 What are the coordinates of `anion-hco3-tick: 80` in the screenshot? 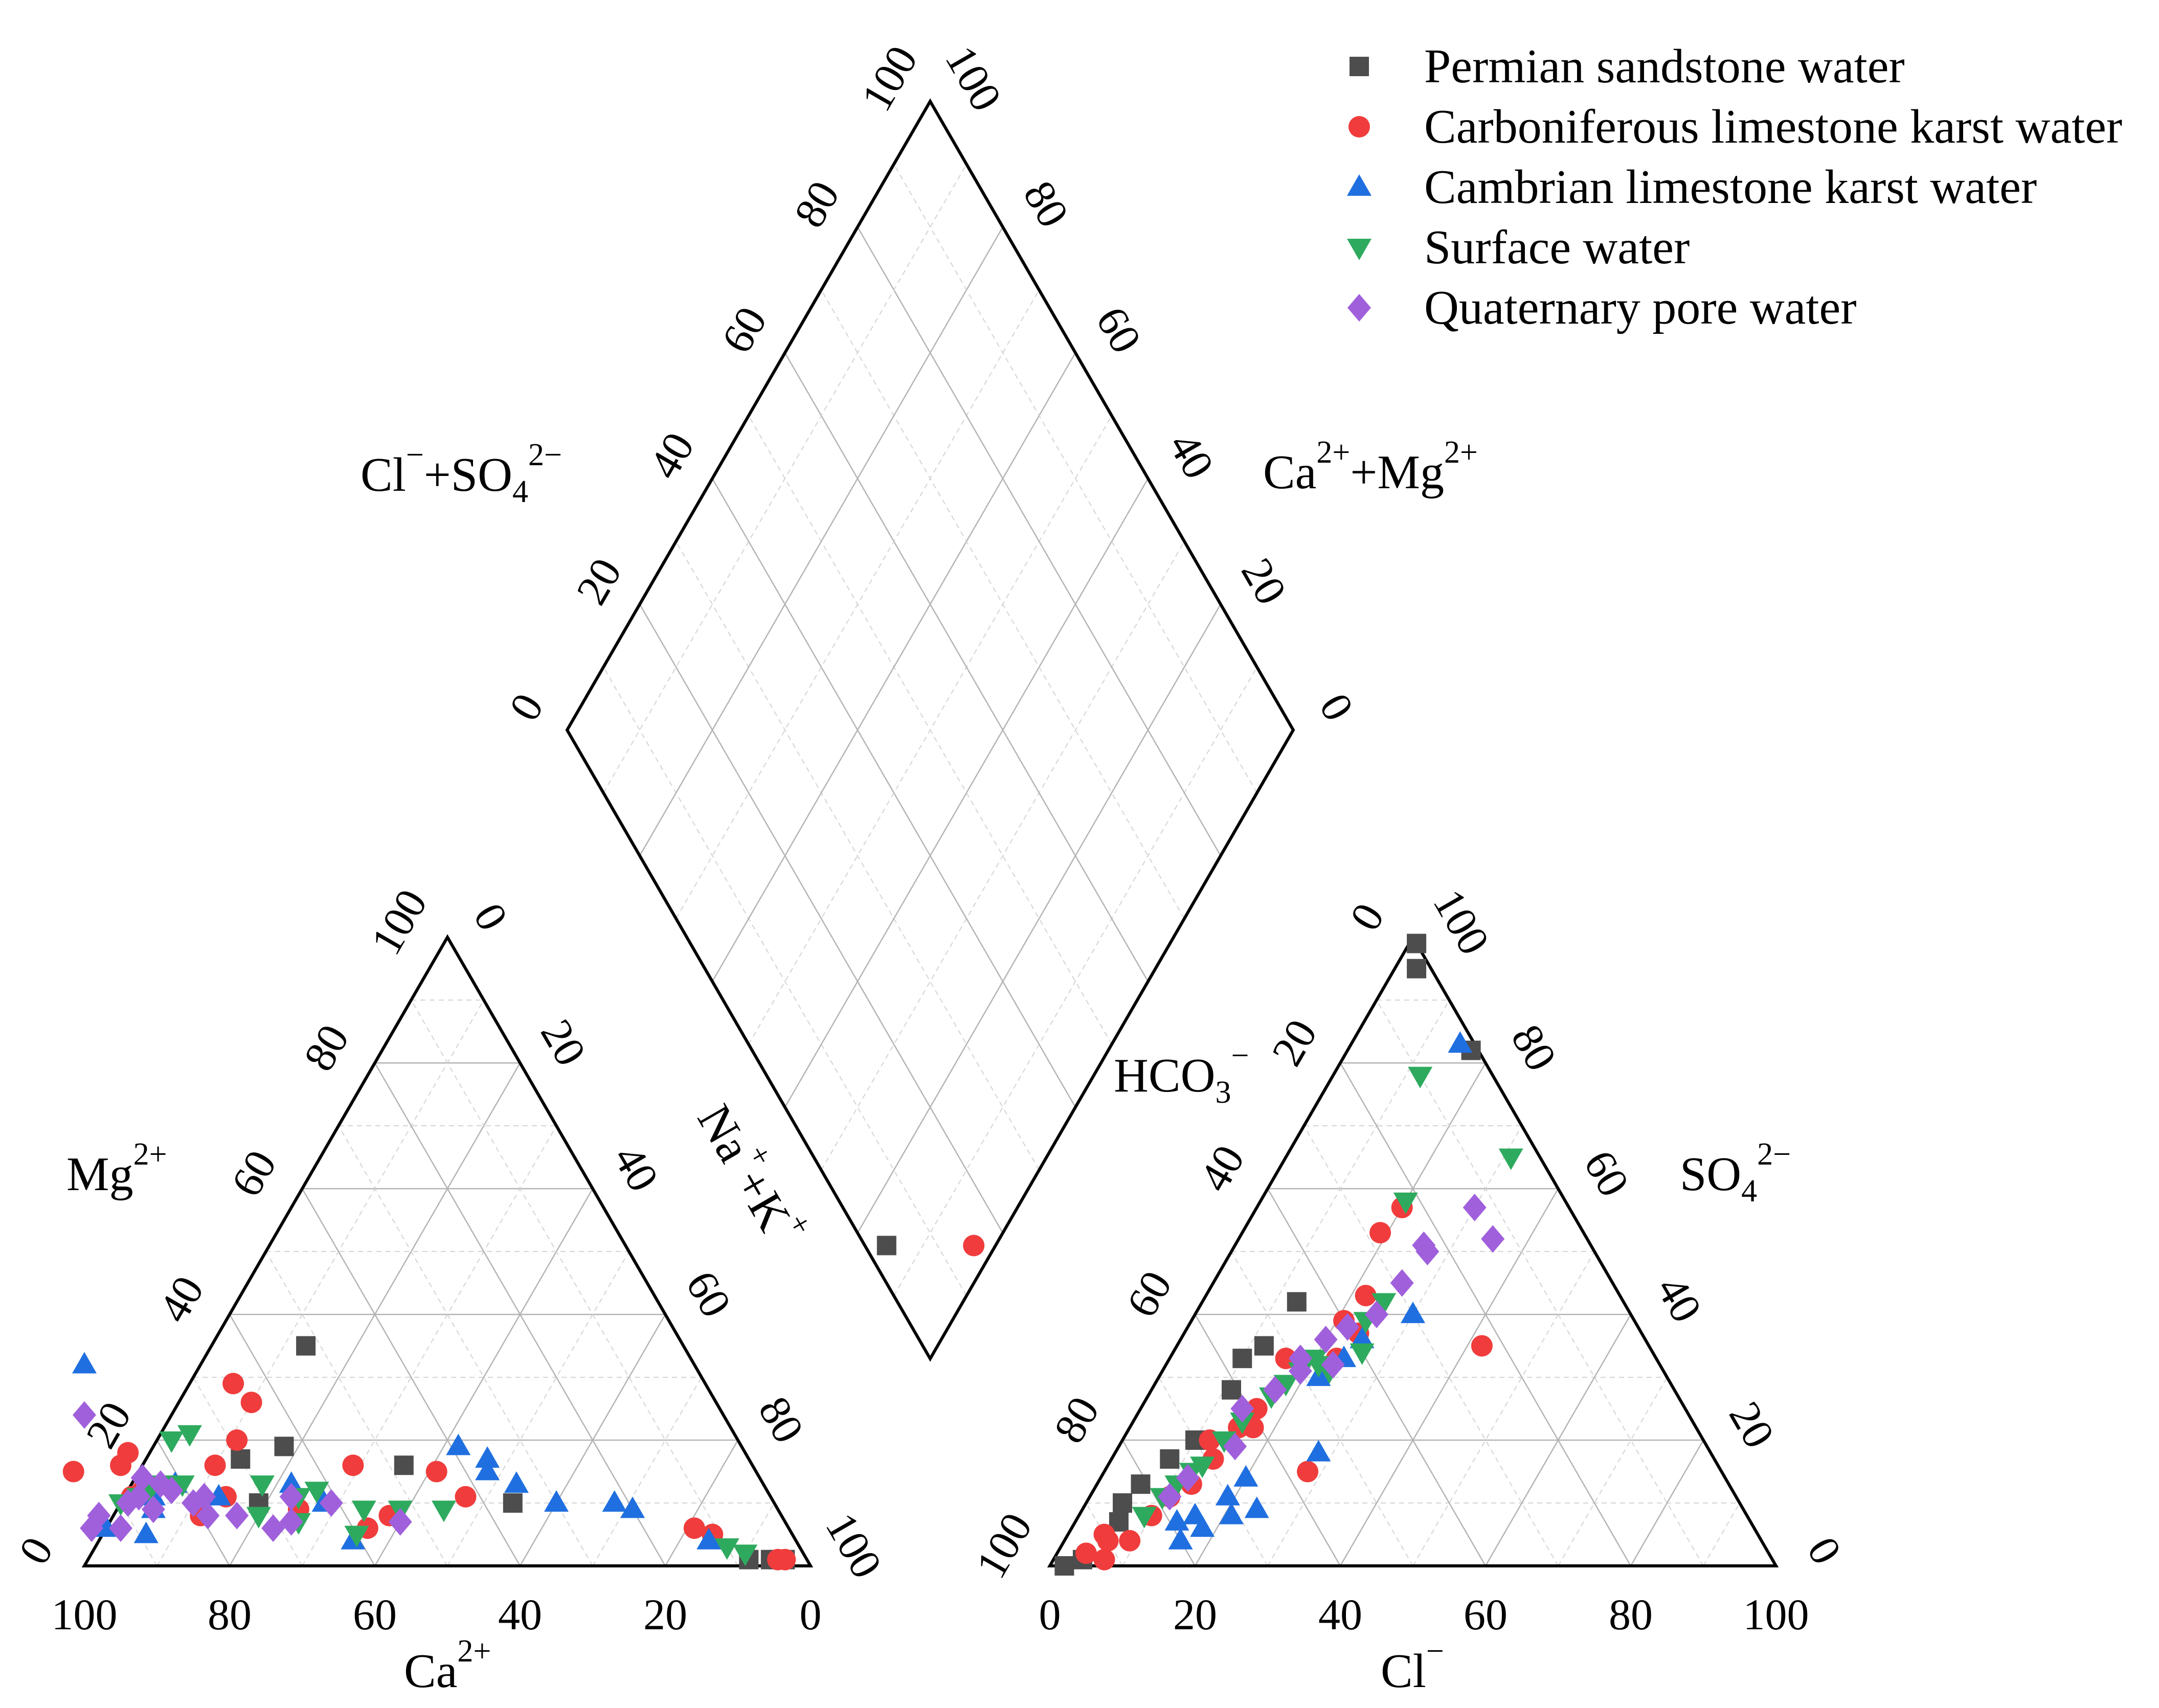 It's located at (1076, 1419).